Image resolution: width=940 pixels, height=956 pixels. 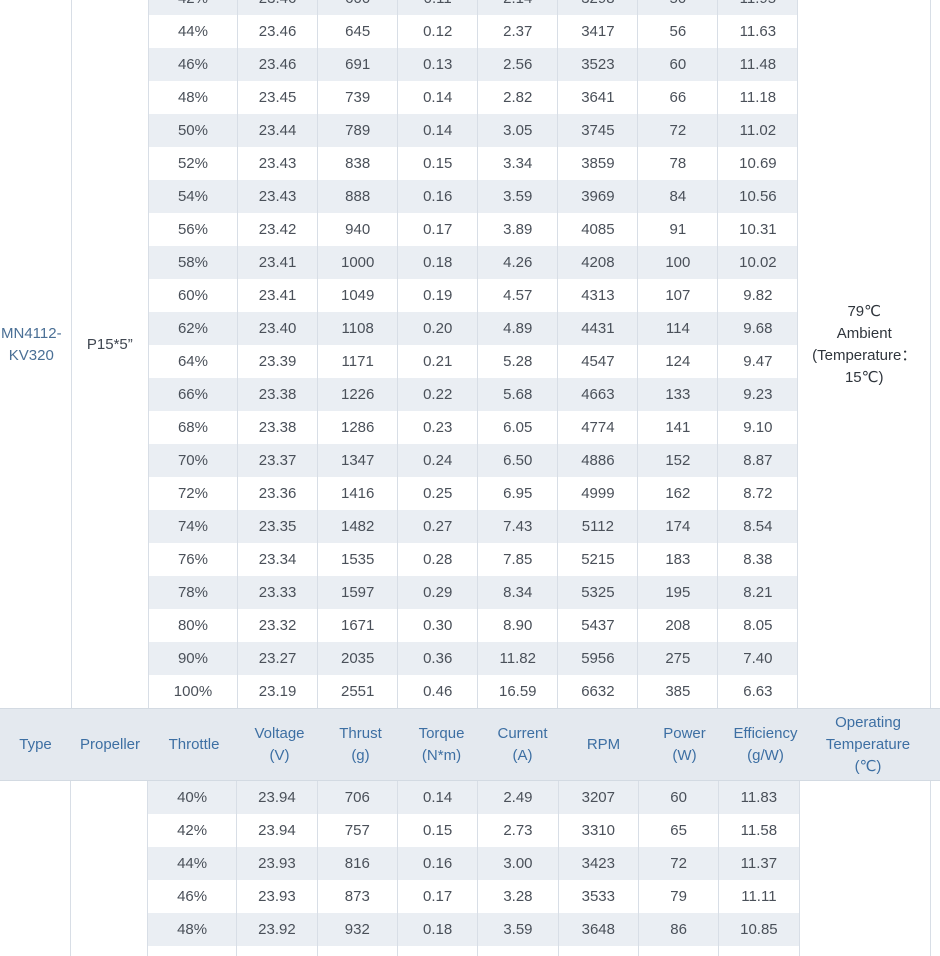 I want to click on table-cell: 691, so click(x=358, y=64).